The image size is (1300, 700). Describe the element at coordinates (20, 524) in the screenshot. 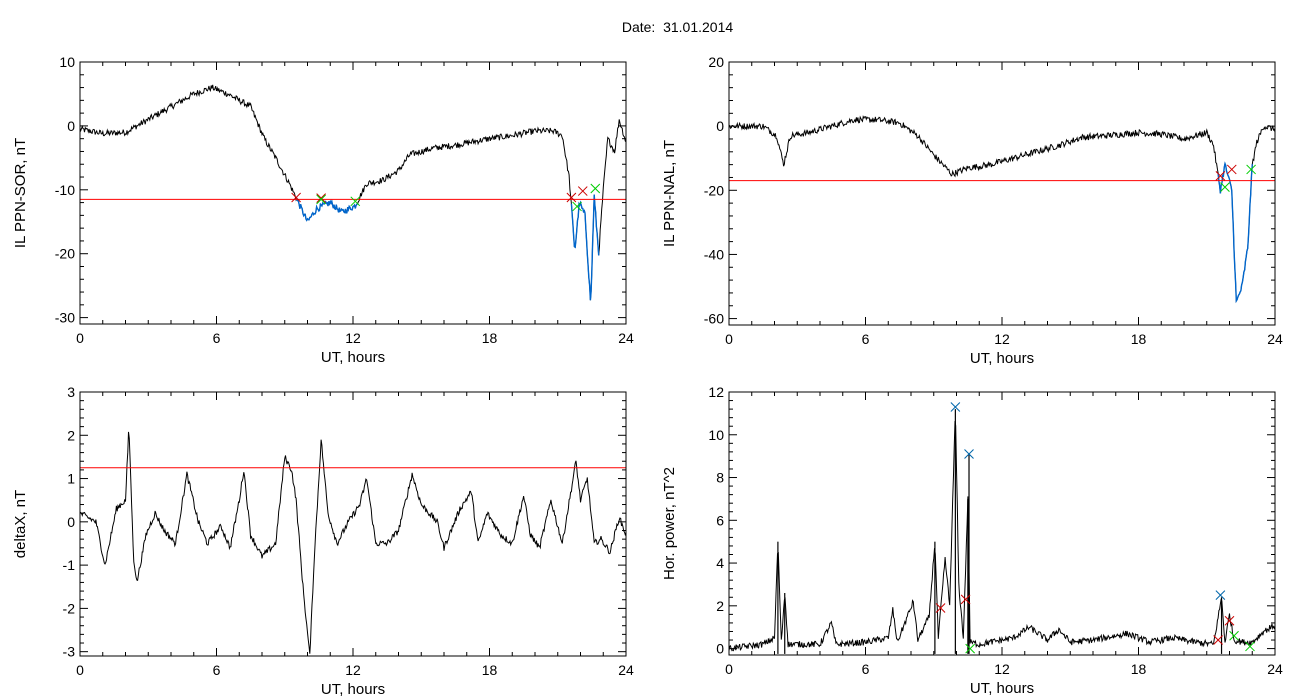

I see `y-axis-label: deltaX, nT` at that location.